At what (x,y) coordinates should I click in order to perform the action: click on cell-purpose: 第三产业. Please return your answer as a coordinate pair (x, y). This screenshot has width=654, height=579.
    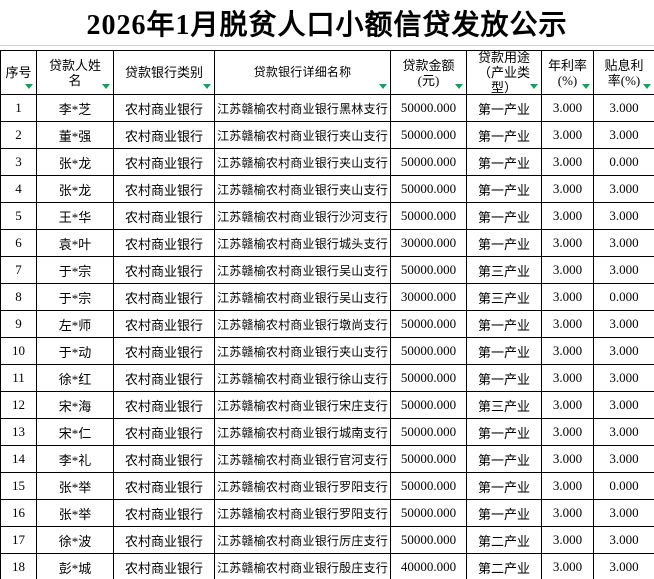
    Looking at the image, I should click on (504, 405).